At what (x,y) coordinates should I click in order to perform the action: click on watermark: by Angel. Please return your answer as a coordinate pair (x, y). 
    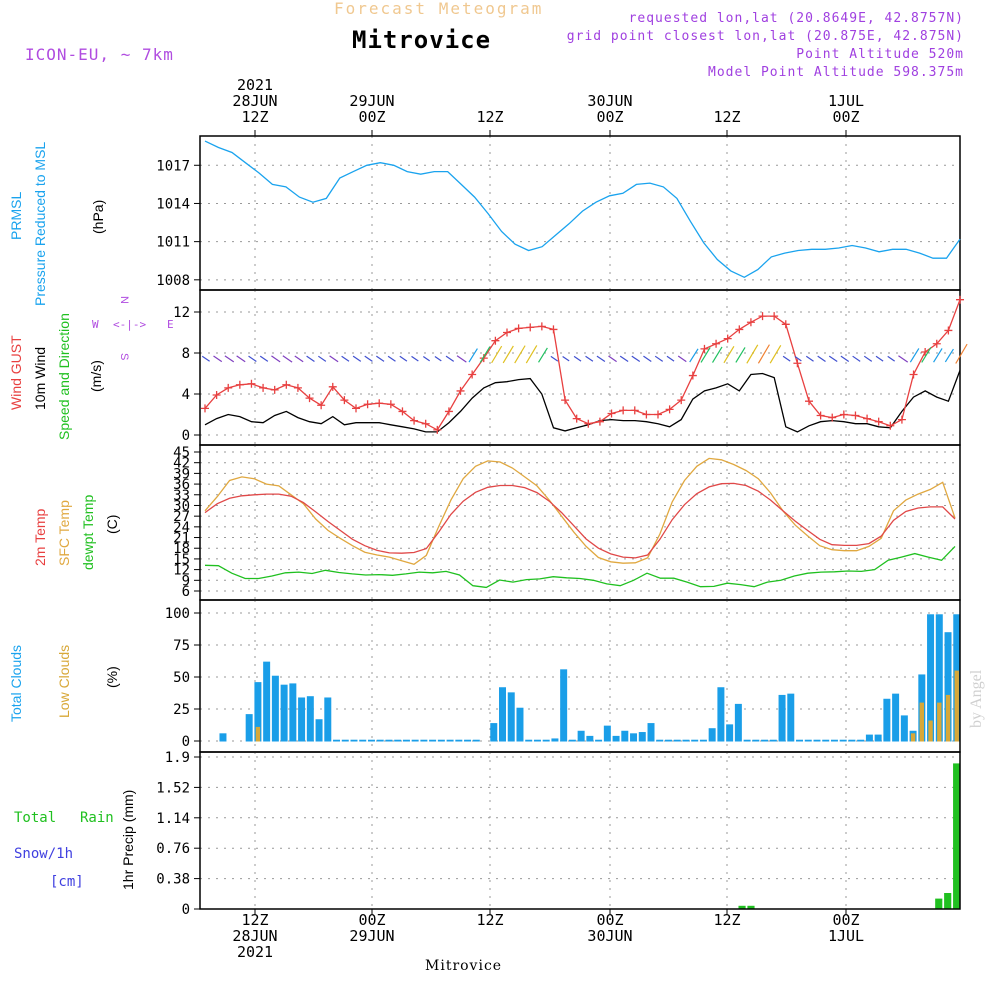
    Looking at the image, I should click on (976, 698).